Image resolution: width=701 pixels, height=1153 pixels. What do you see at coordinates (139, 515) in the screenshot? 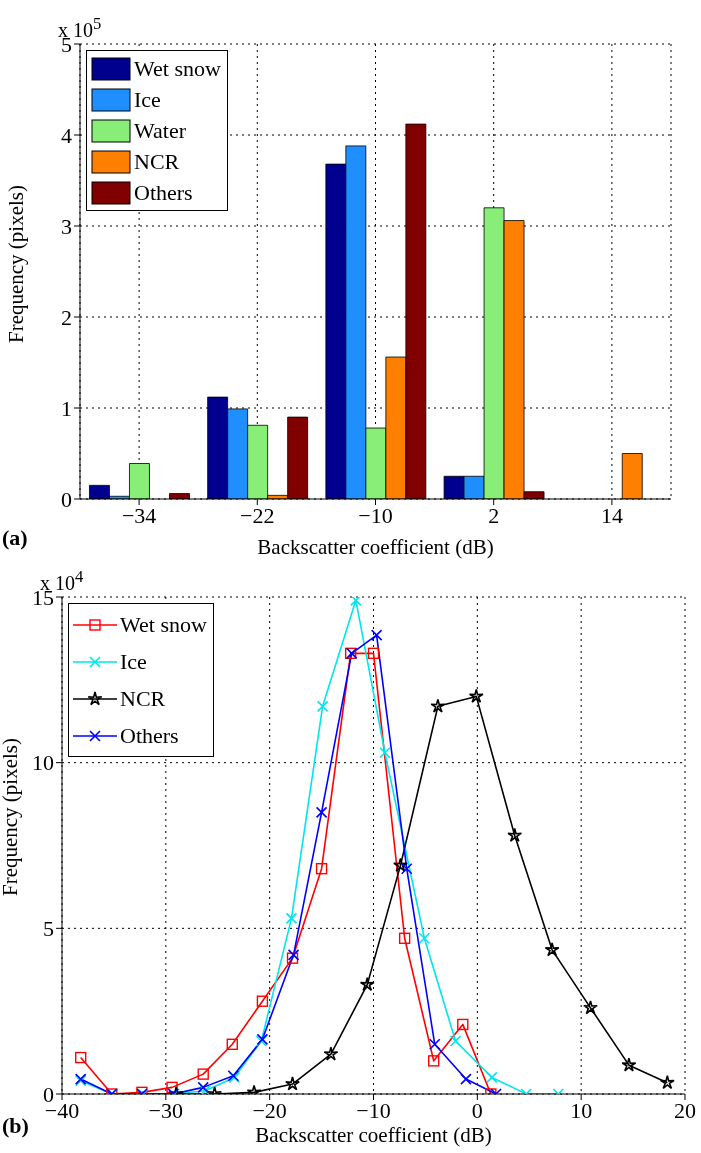
I see `x-tick-label: −34` at bounding box center [139, 515].